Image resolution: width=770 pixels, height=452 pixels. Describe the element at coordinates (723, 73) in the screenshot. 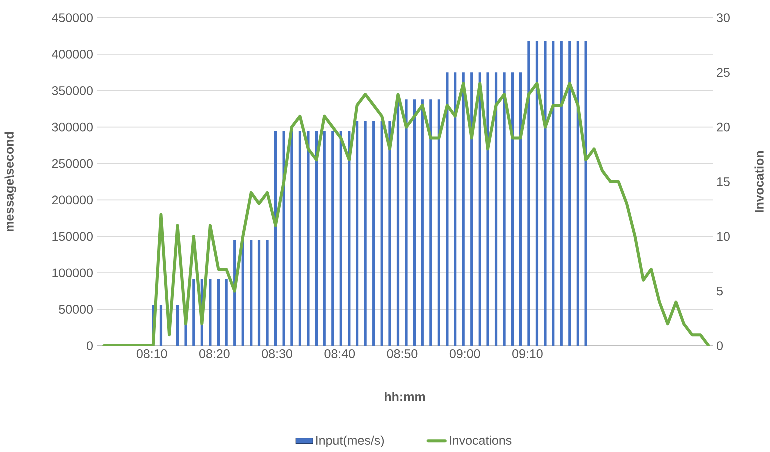

I see `y2-tick-label: 25` at that location.